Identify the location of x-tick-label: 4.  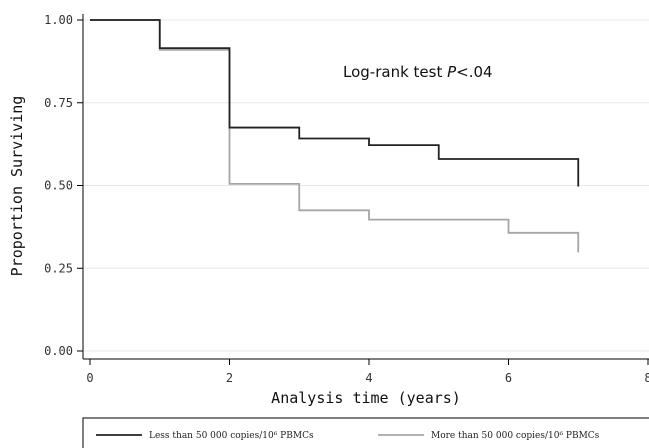
(368, 378).